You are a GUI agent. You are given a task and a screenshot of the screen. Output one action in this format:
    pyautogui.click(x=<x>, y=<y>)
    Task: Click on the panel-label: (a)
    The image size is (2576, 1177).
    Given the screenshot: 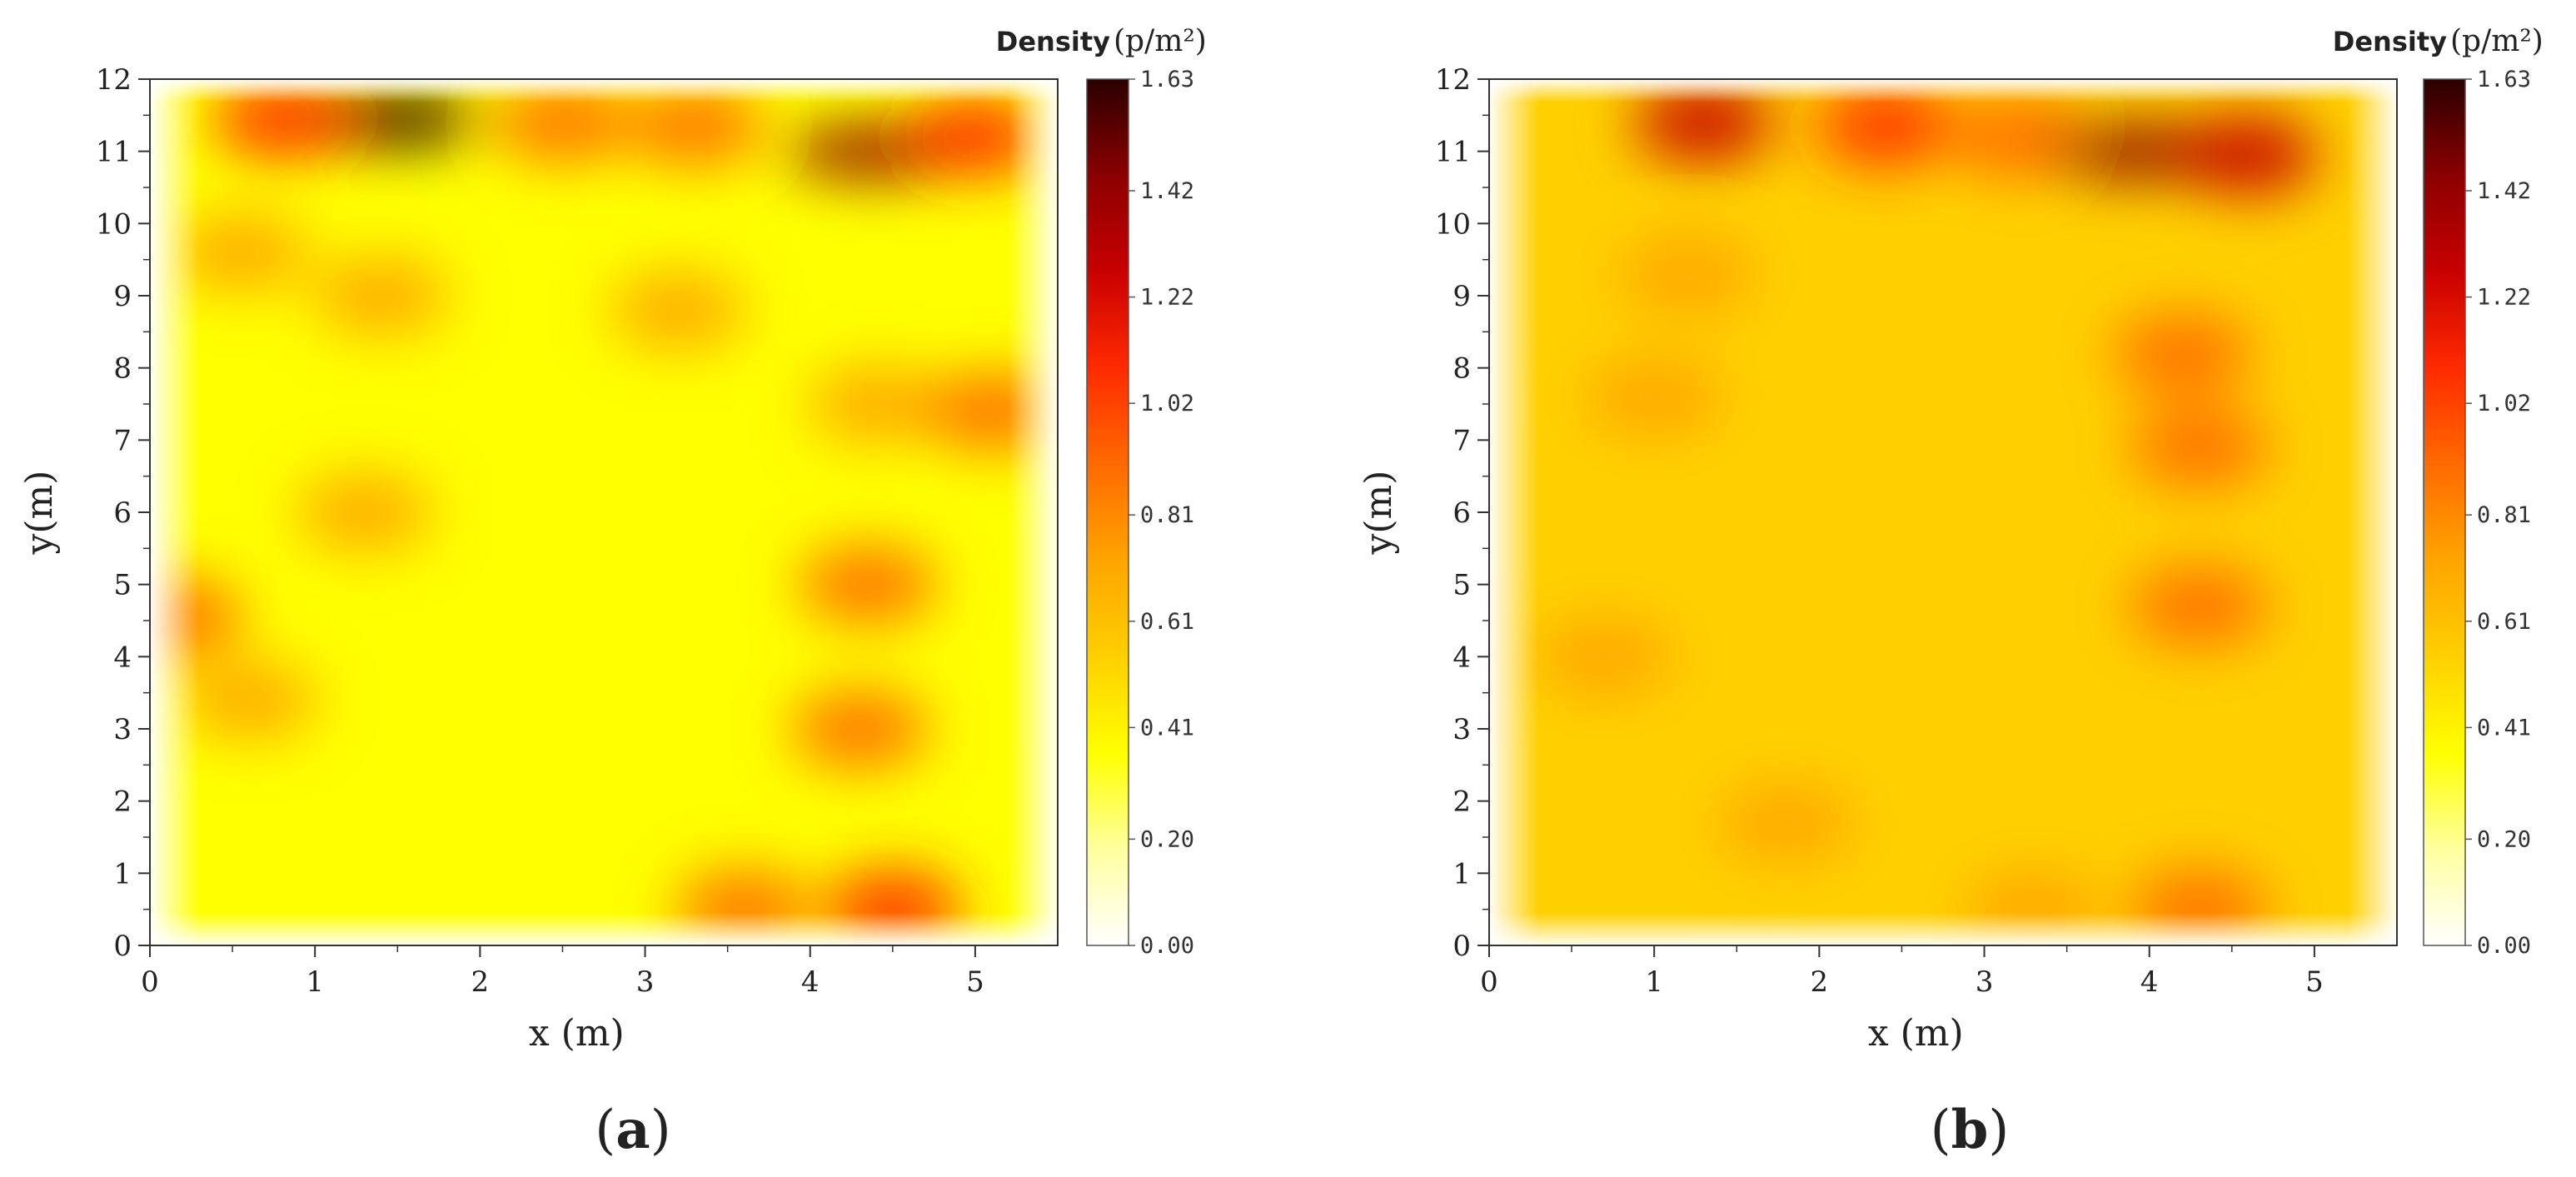 What is the action you would take?
    pyautogui.click(x=632, y=1130)
    